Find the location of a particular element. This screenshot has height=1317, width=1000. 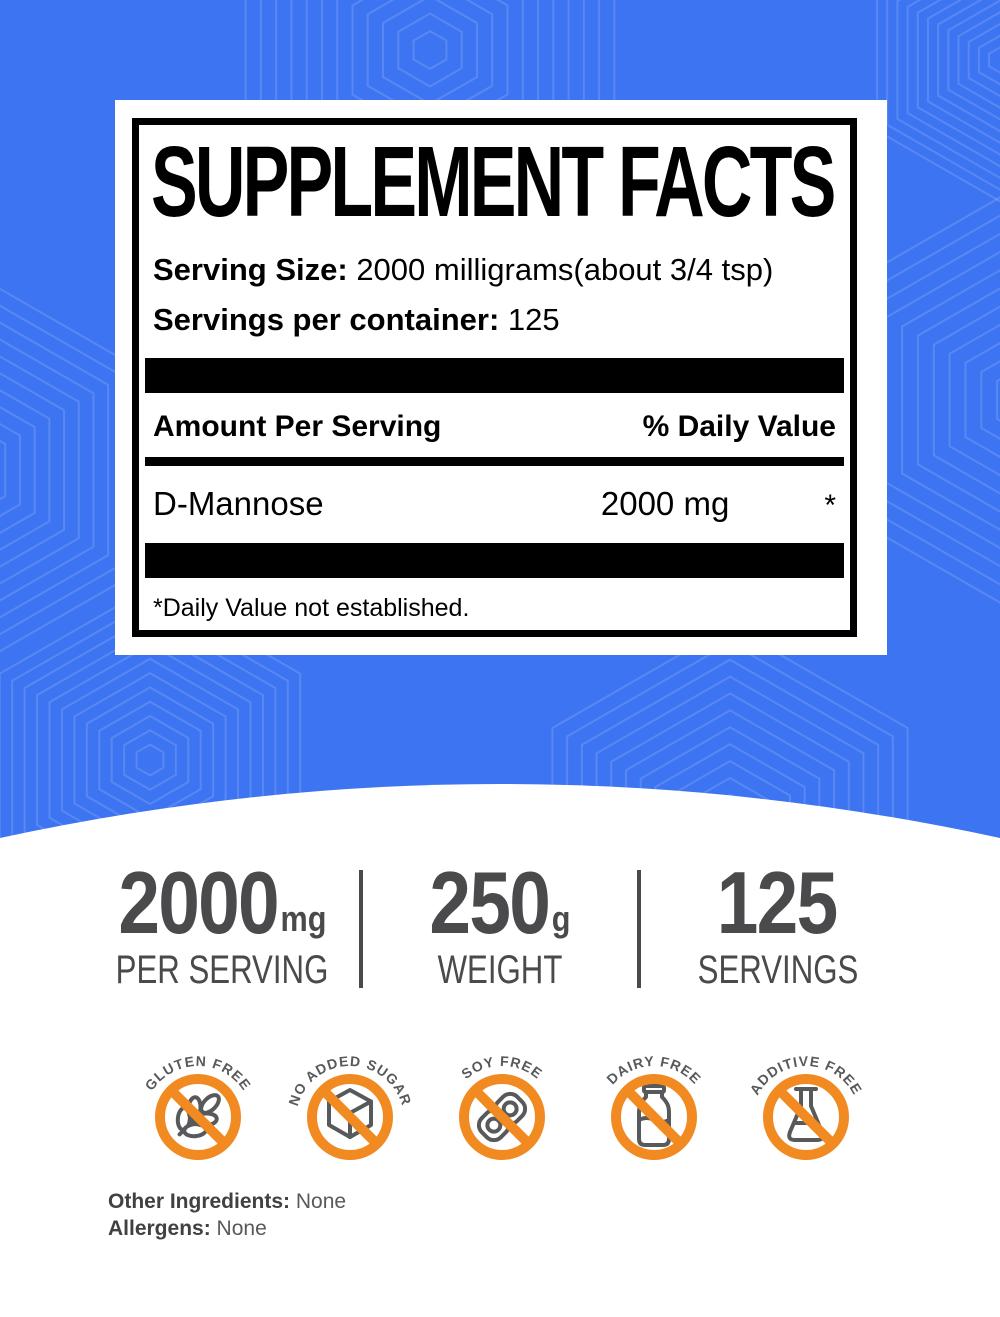

stat-weight: 250 g WEIGHT is located at coordinates (500, 923).